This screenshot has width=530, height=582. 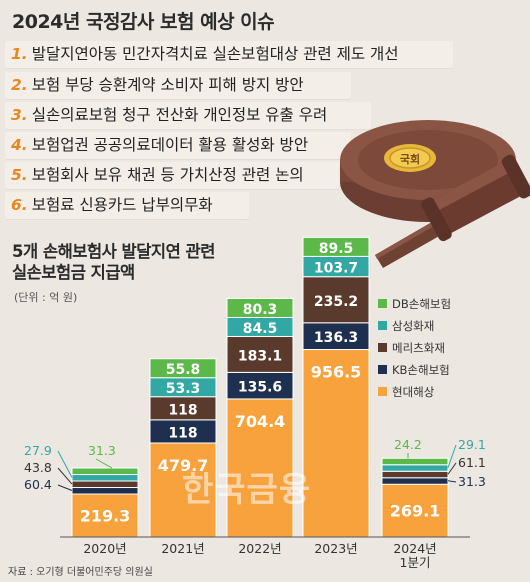 I want to click on x-tick-label: 2022년, so click(x=259, y=548).